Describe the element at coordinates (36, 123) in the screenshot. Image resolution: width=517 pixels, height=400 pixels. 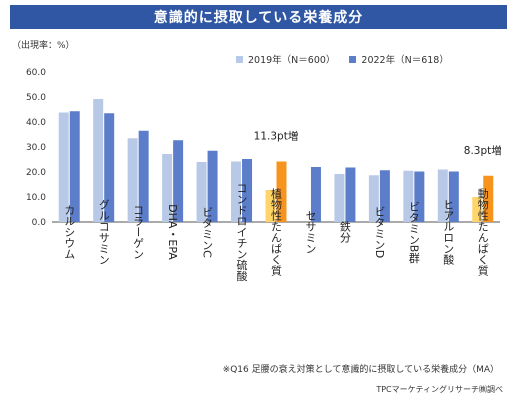
I see `y-tick-label: 40.0` at that location.